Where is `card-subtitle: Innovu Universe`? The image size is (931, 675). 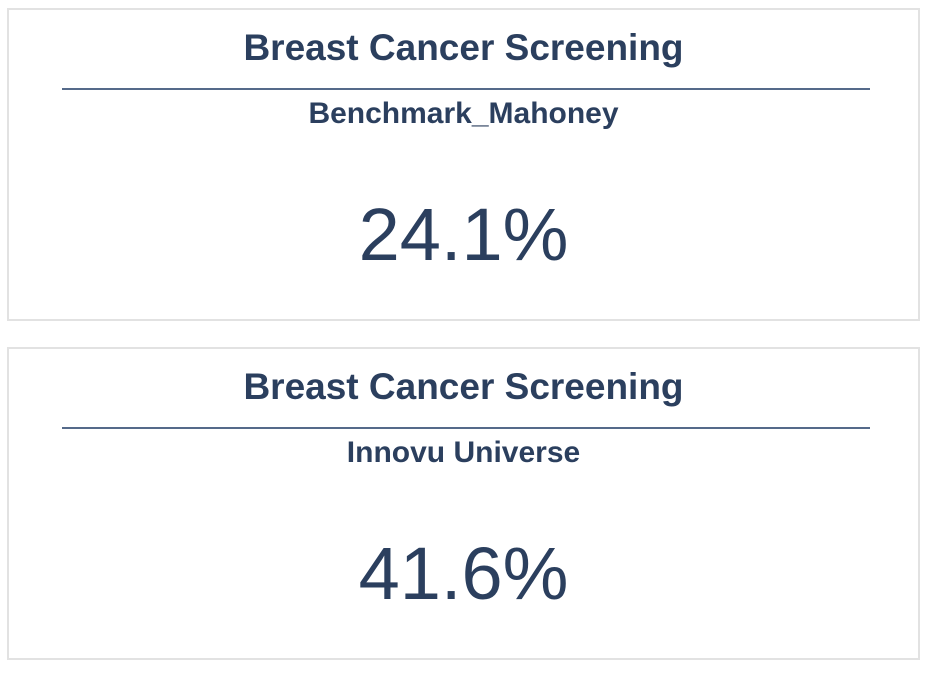
card-subtitle: Innovu Universe is located at coordinates (463, 452).